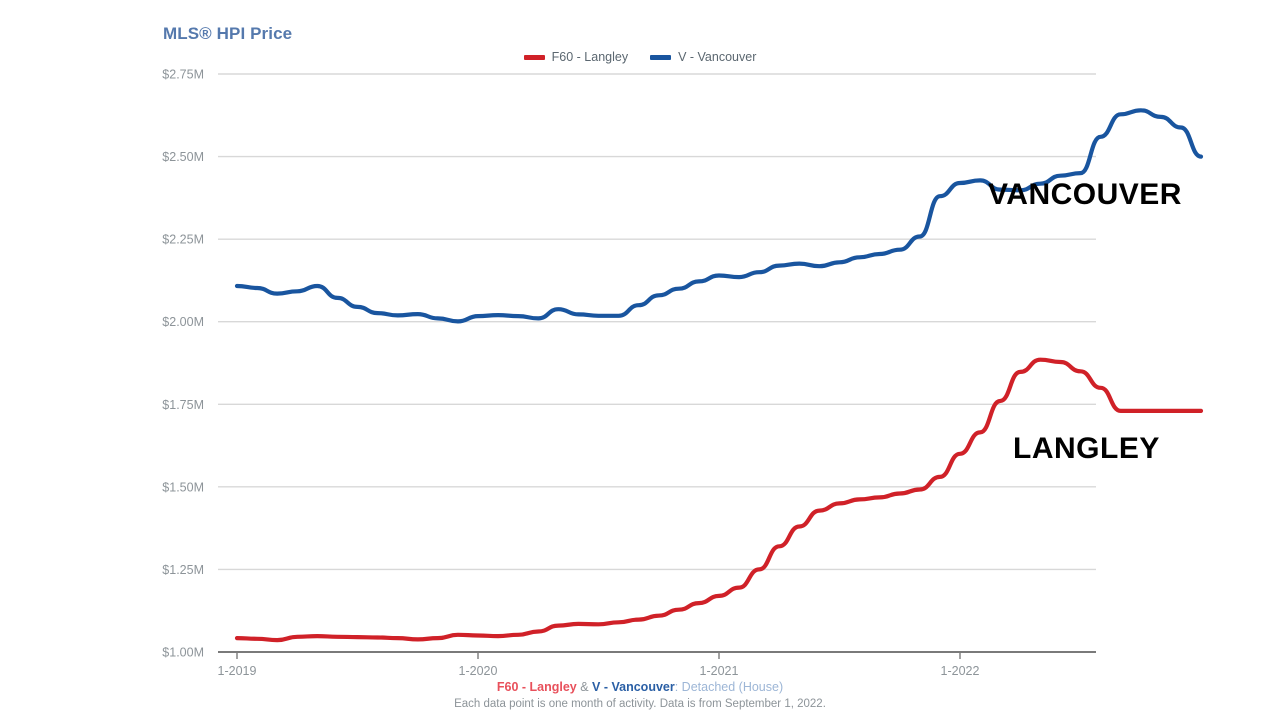 The image size is (1280, 720). Describe the element at coordinates (1086, 448) in the screenshot. I see `annotation-langley: LANGLEY` at that location.